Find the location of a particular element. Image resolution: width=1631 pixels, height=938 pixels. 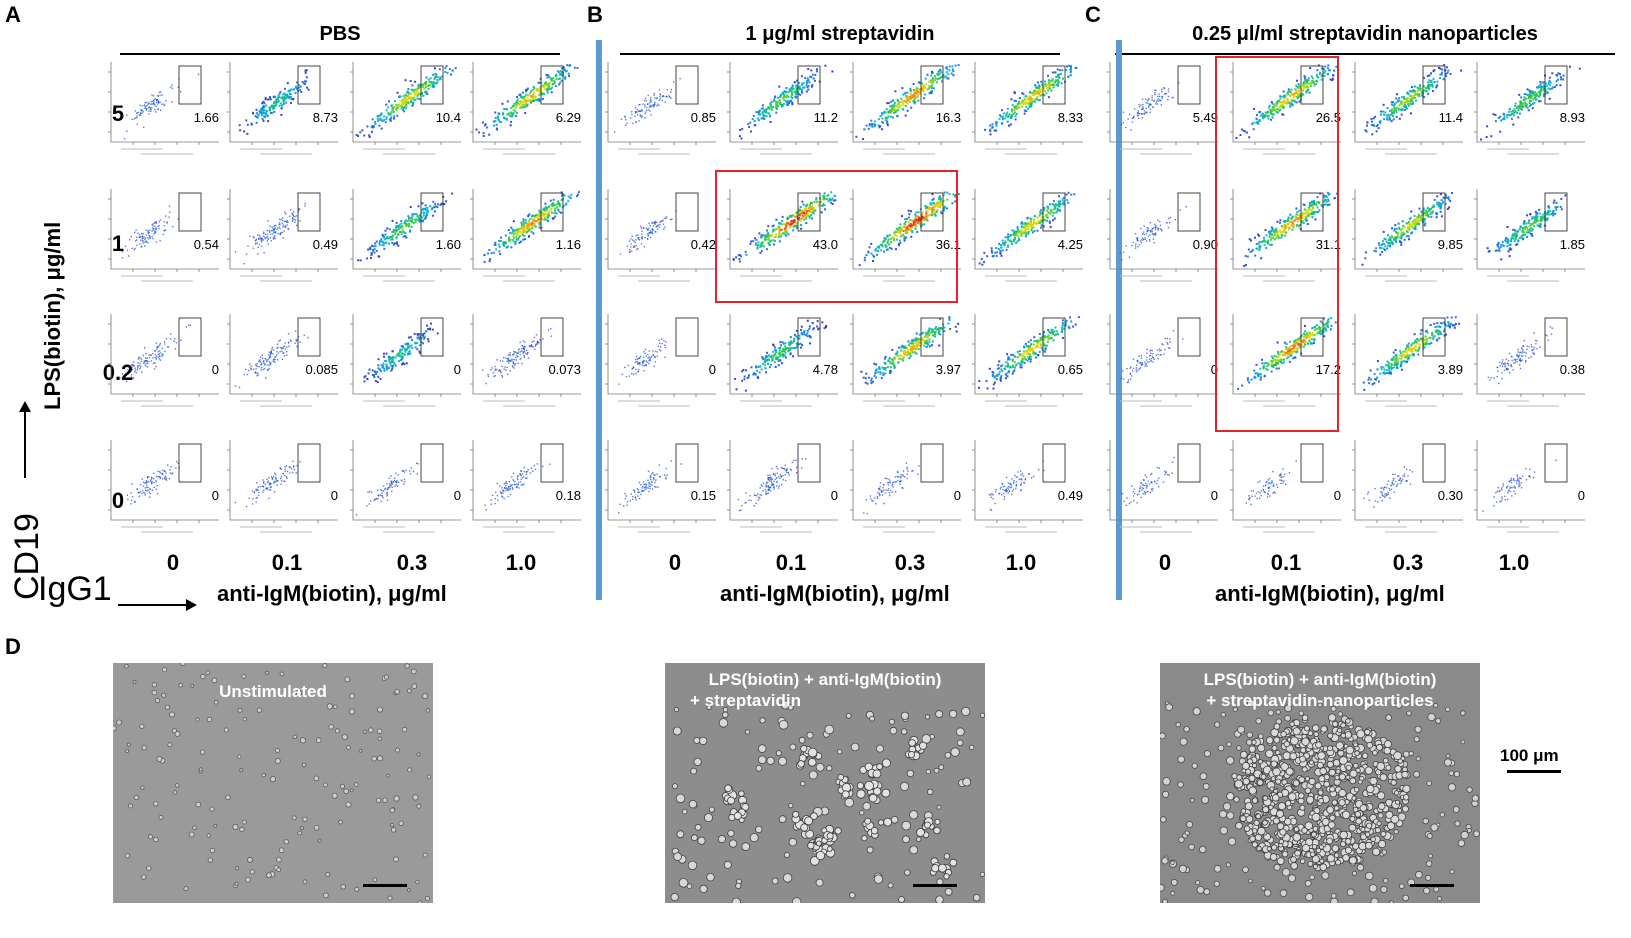

gate-percentage: 0.085 is located at coordinates (321, 369).